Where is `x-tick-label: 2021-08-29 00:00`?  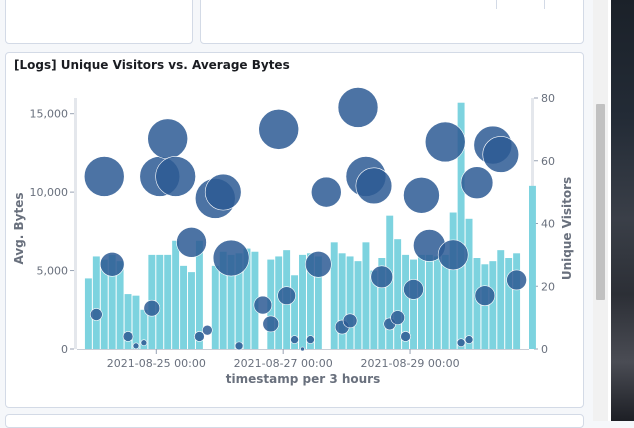
x-tick-label: 2021-08-29 00:00 is located at coordinates (409, 363).